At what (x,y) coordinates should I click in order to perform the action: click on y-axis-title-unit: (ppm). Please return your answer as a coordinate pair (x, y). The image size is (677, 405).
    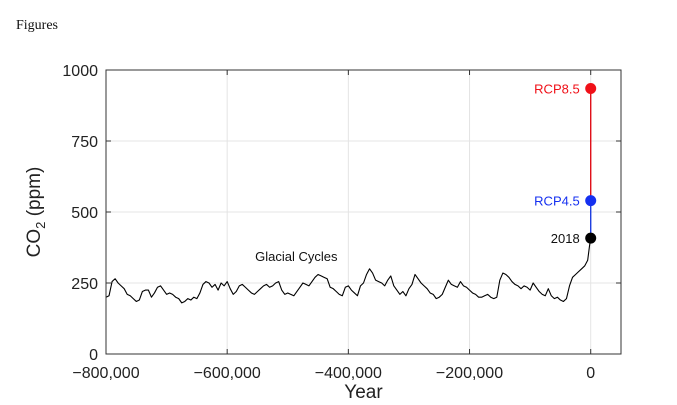
    Looking at the image, I should click on (34, 194).